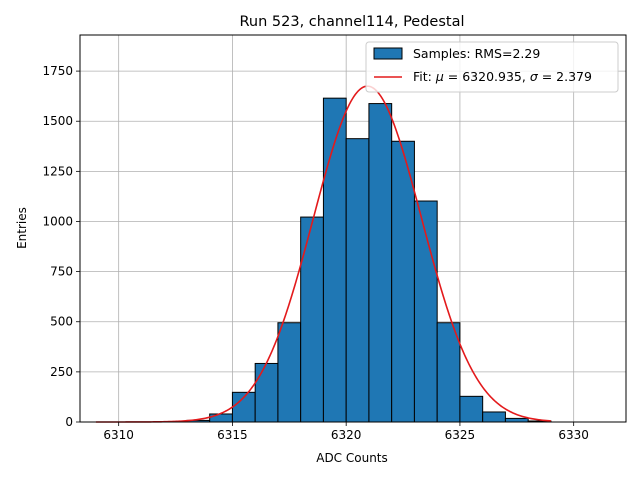 This screenshot has height=480, width=640. Describe the element at coordinates (57, 221) in the screenshot. I see `y-tick-label: 1000` at that location.